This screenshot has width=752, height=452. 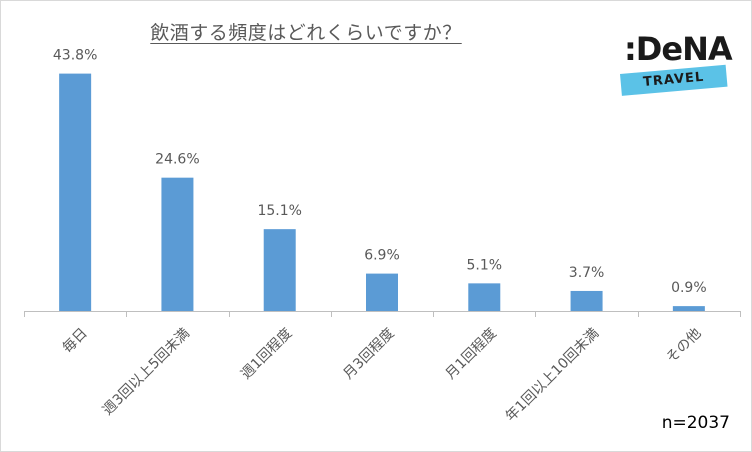 What do you see at coordinates (484, 265) in the screenshot?
I see `value-label: 5.1%` at bounding box center [484, 265].